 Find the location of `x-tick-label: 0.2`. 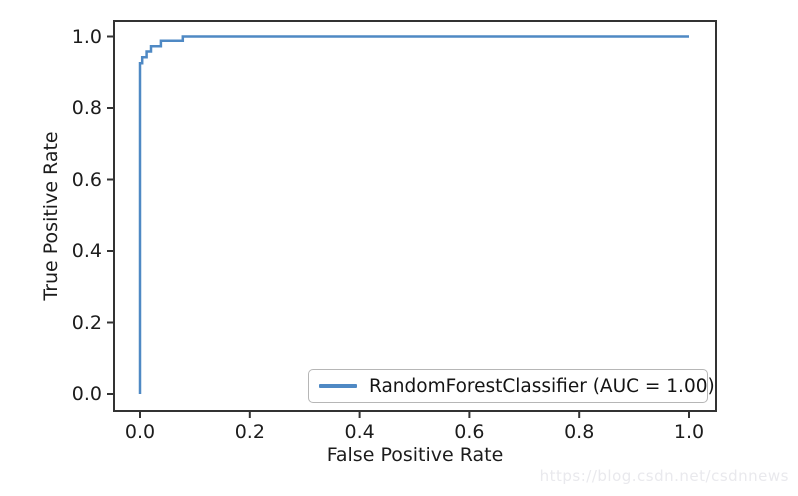

x-tick-label: 0.2 is located at coordinates (249, 432).